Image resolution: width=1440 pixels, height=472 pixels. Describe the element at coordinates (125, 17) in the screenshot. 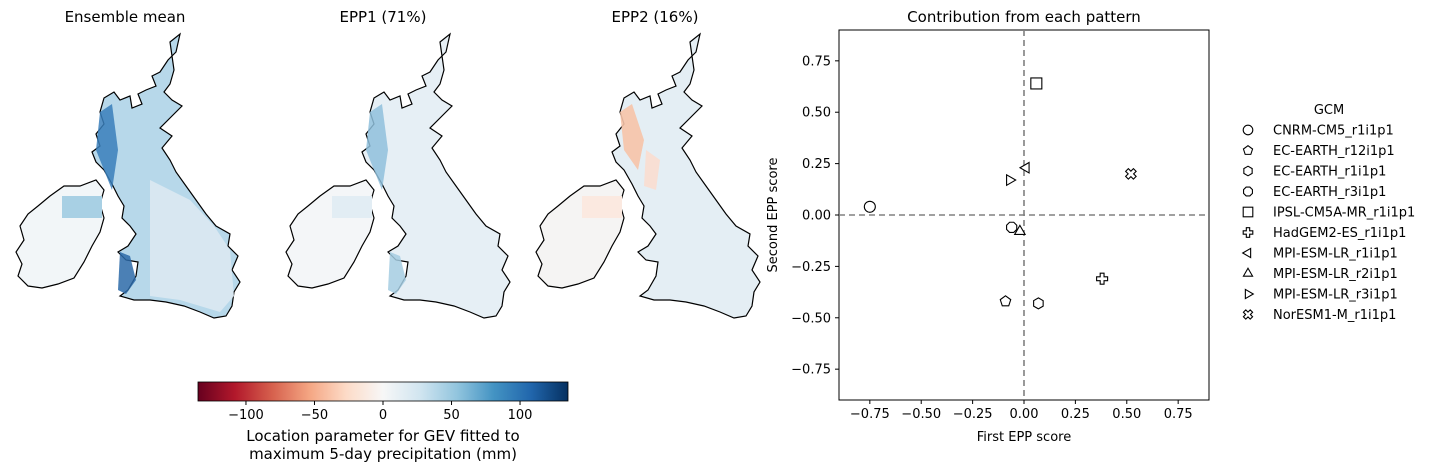

I see `map-title: Ensemble mean` at that location.